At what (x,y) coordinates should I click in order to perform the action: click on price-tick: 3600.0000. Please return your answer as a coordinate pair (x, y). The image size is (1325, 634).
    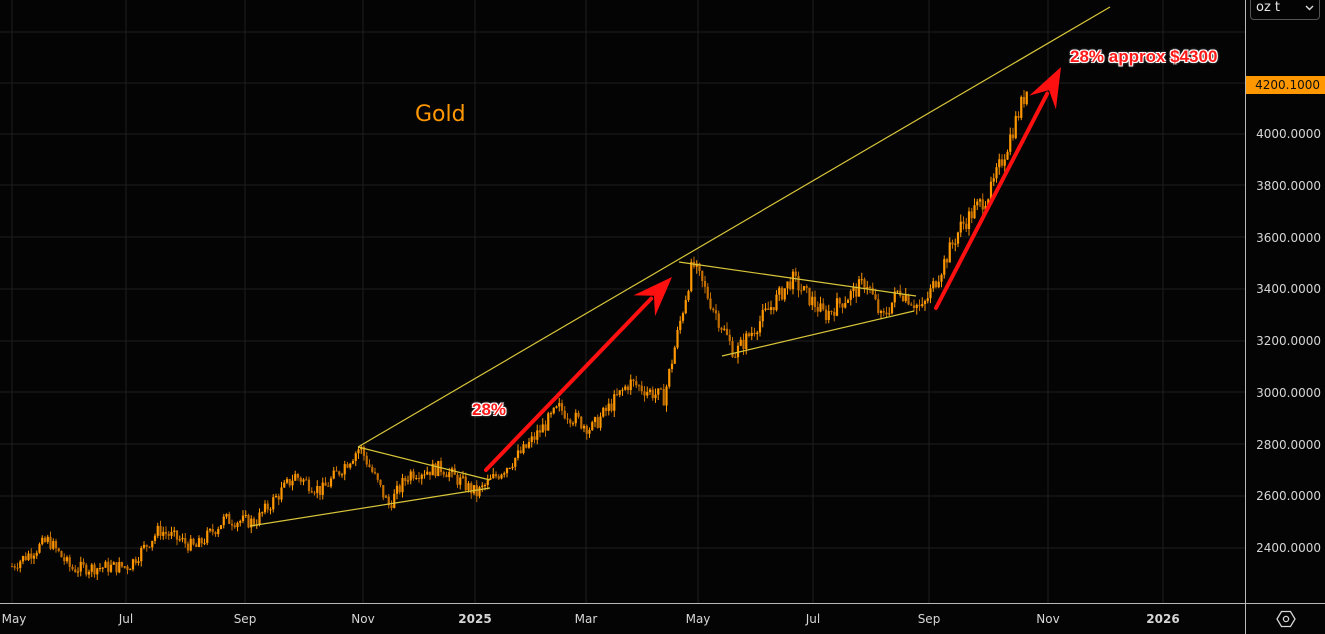
    Looking at the image, I should click on (1288, 237).